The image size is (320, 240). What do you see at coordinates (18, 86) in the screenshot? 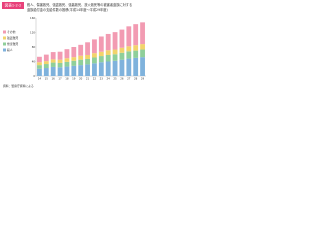
I see `note: 資料：警察庁資料による` at bounding box center [18, 86].